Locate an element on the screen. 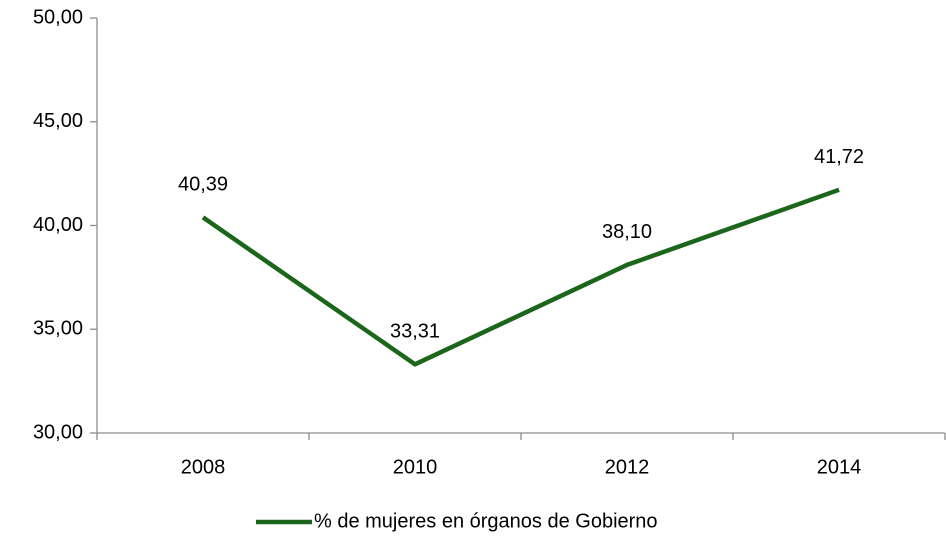 Image resolution: width=946 pixels, height=537 pixels. data-label: 41,72 is located at coordinates (839, 157).